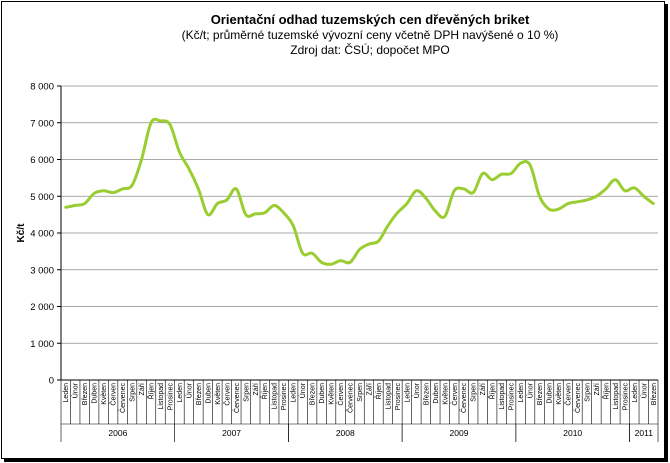  I want to click on y-tick-label: 5 000, so click(42, 197).